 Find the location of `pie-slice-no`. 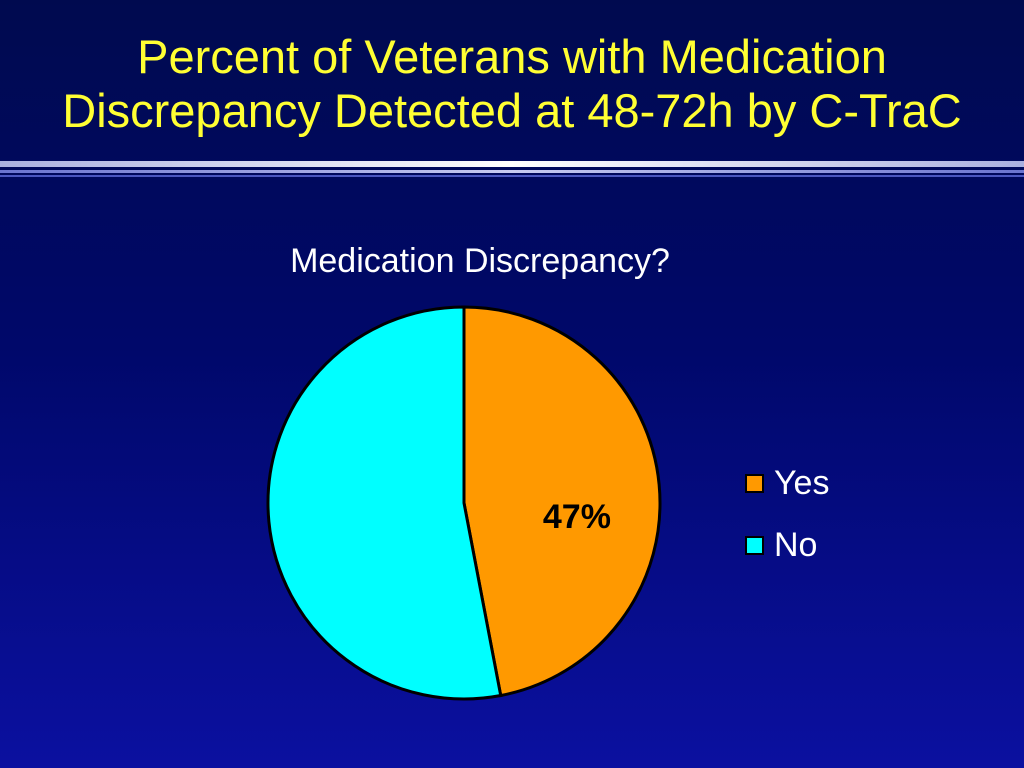

pie-slice-no is located at coordinates (384, 503).